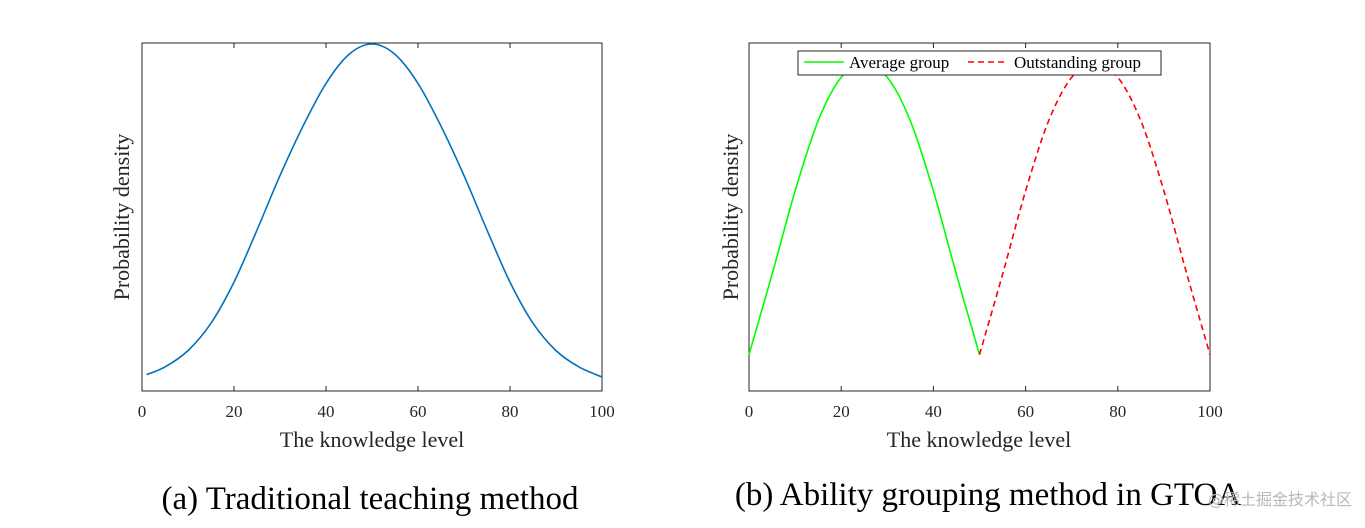 This screenshot has width=1365, height=528. What do you see at coordinates (121, 217) in the screenshot?
I see `y-axis-label-a: Probability density` at bounding box center [121, 217].